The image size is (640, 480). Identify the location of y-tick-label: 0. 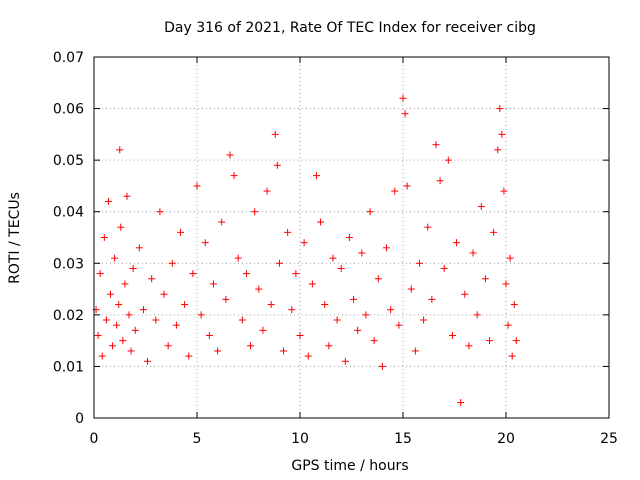
(79, 419).